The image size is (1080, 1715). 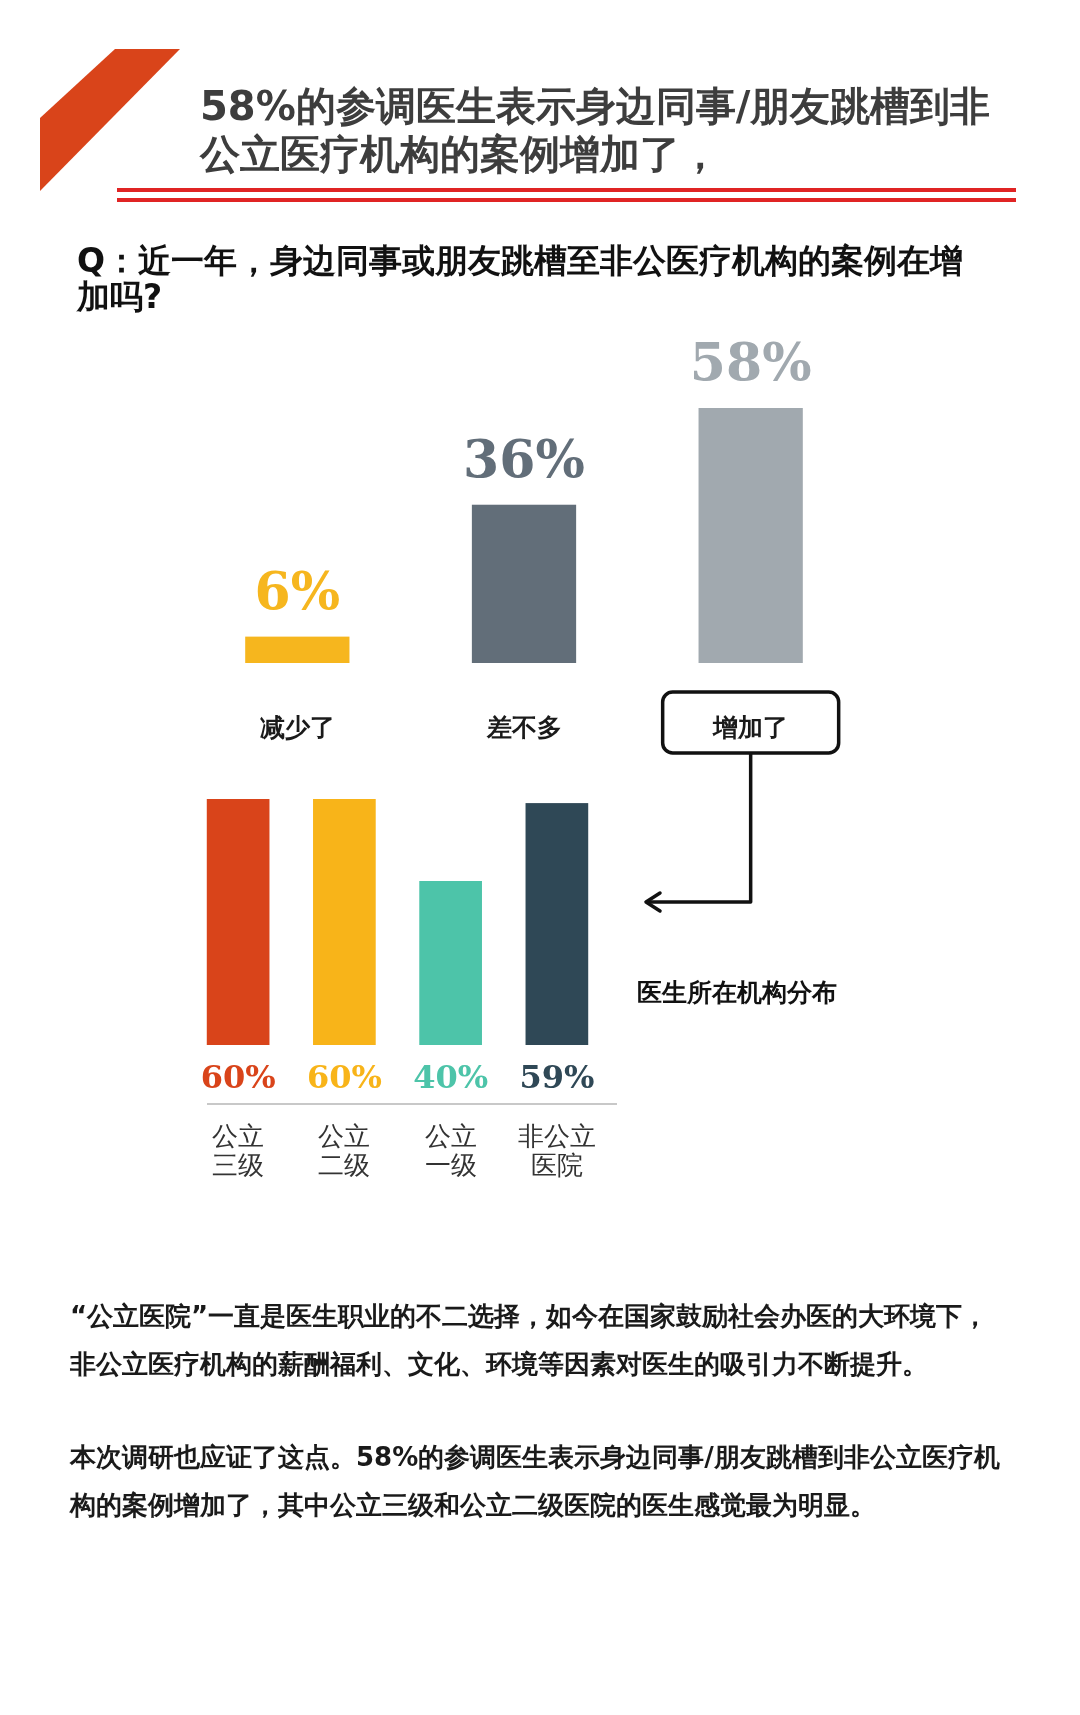 What do you see at coordinates (521, 278) in the screenshot?
I see `chart-subtitle: Q：近一年，身边同事或朋友跳槽至非公医疗机构的案例在增加吗?` at bounding box center [521, 278].